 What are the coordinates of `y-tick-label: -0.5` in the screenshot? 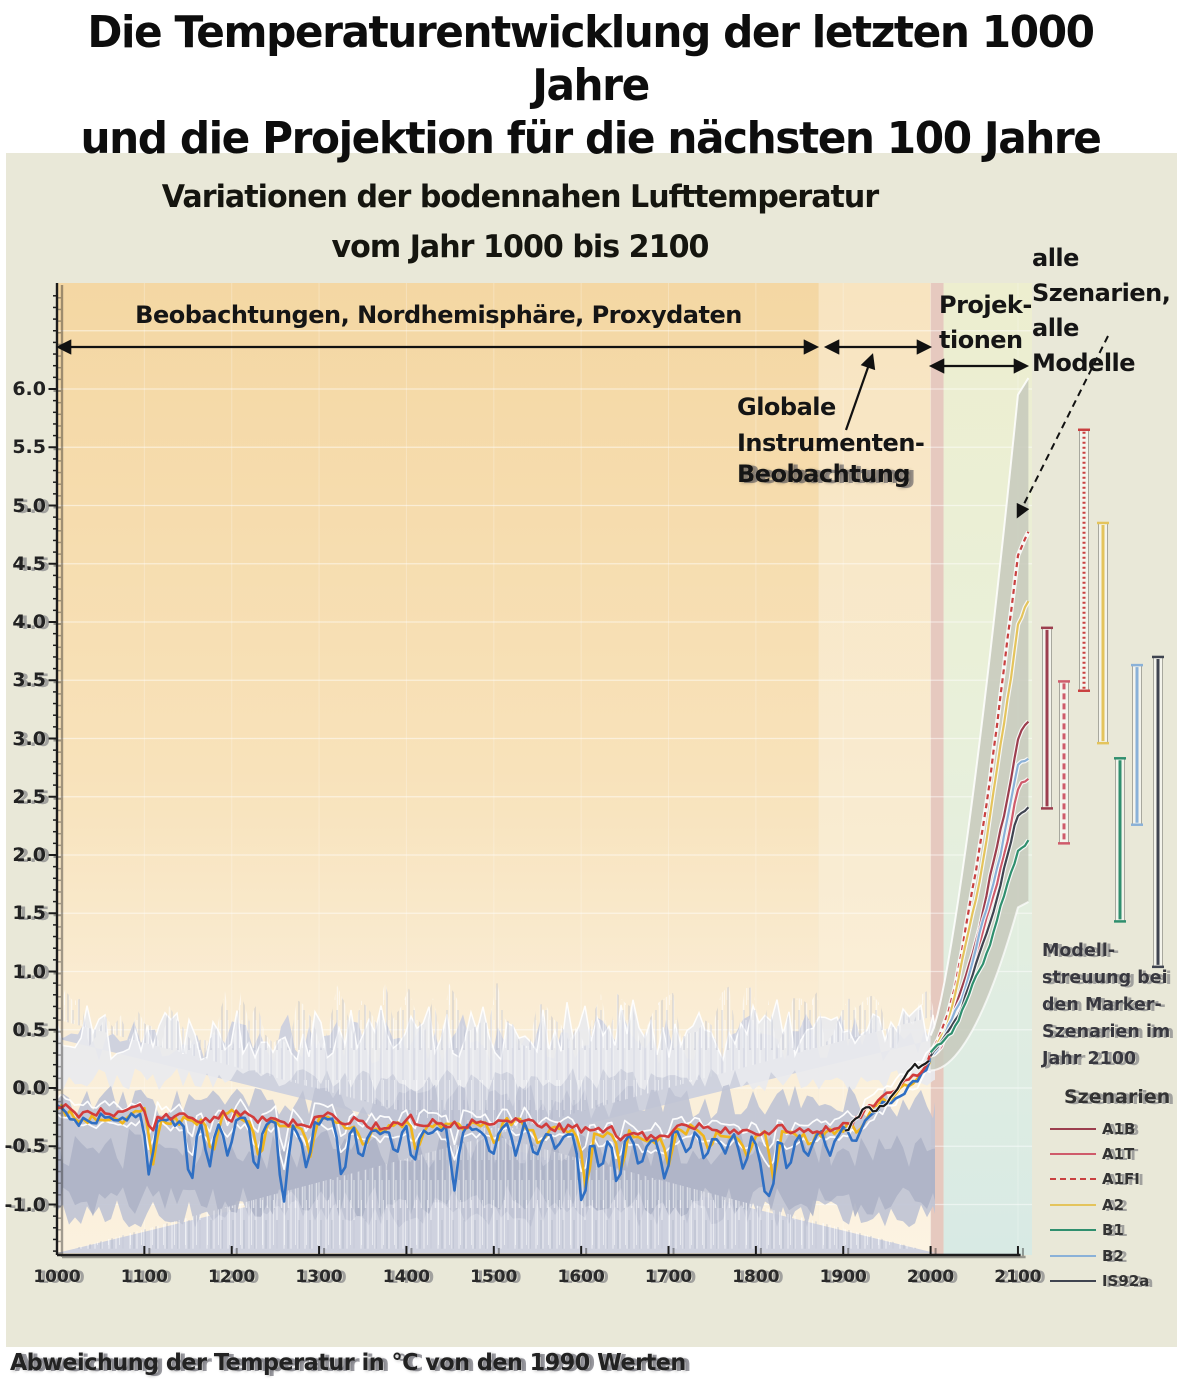 It's located at (25, 1146).